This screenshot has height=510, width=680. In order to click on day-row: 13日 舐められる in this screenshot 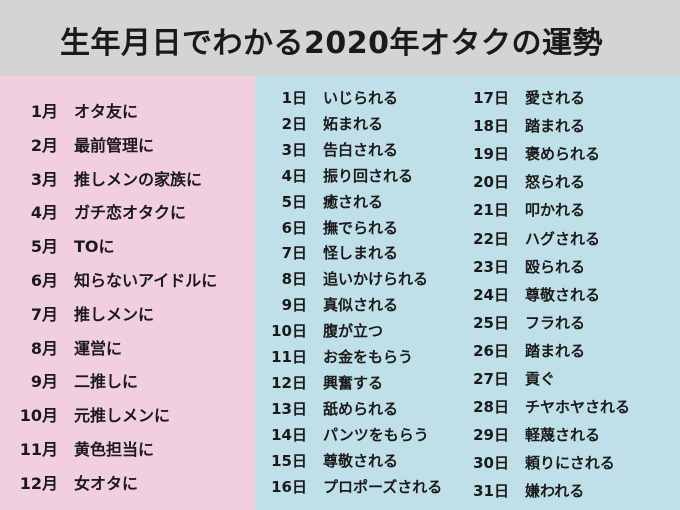, I will do `click(331, 408)`.